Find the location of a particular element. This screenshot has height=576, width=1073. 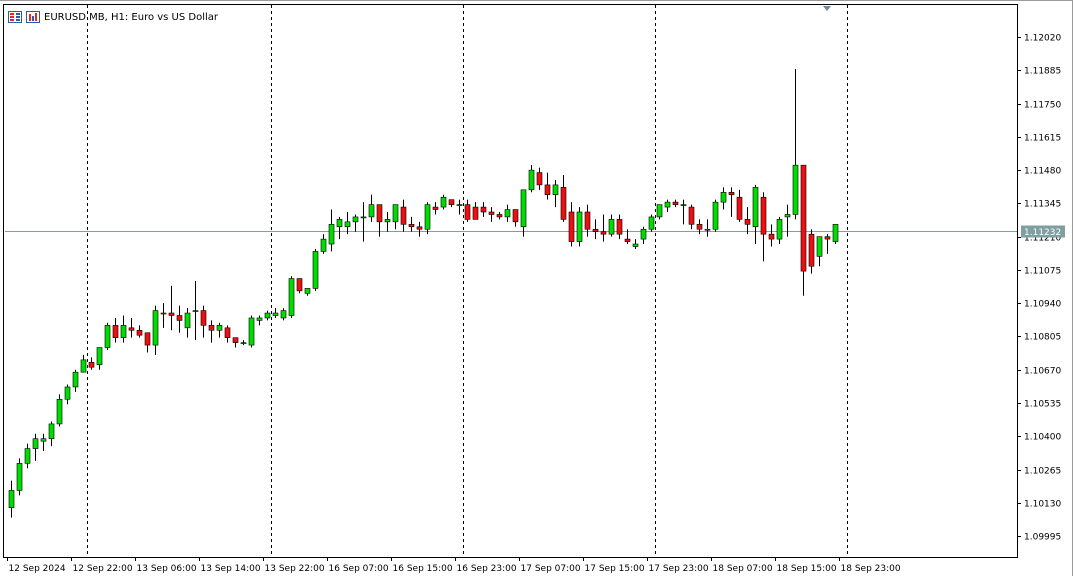

time-tick-label: 16 Sep 23:00 is located at coordinates (487, 569).